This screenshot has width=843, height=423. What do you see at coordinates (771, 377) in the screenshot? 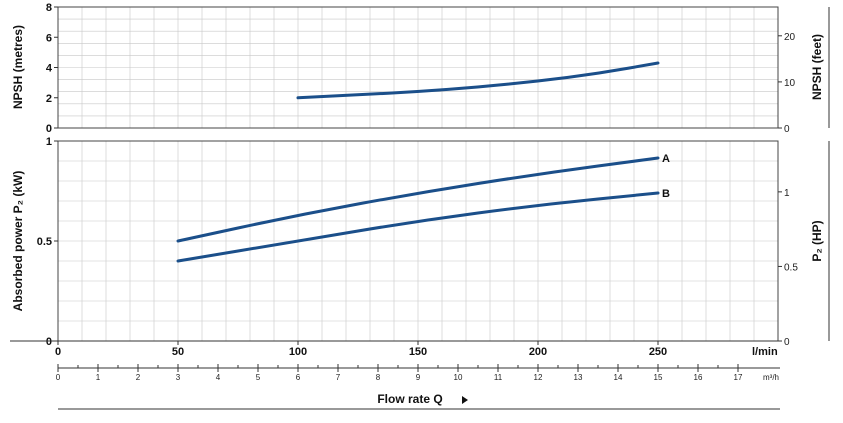
I see `m3h-unit: m³/h` at bounding box center [771, 377].